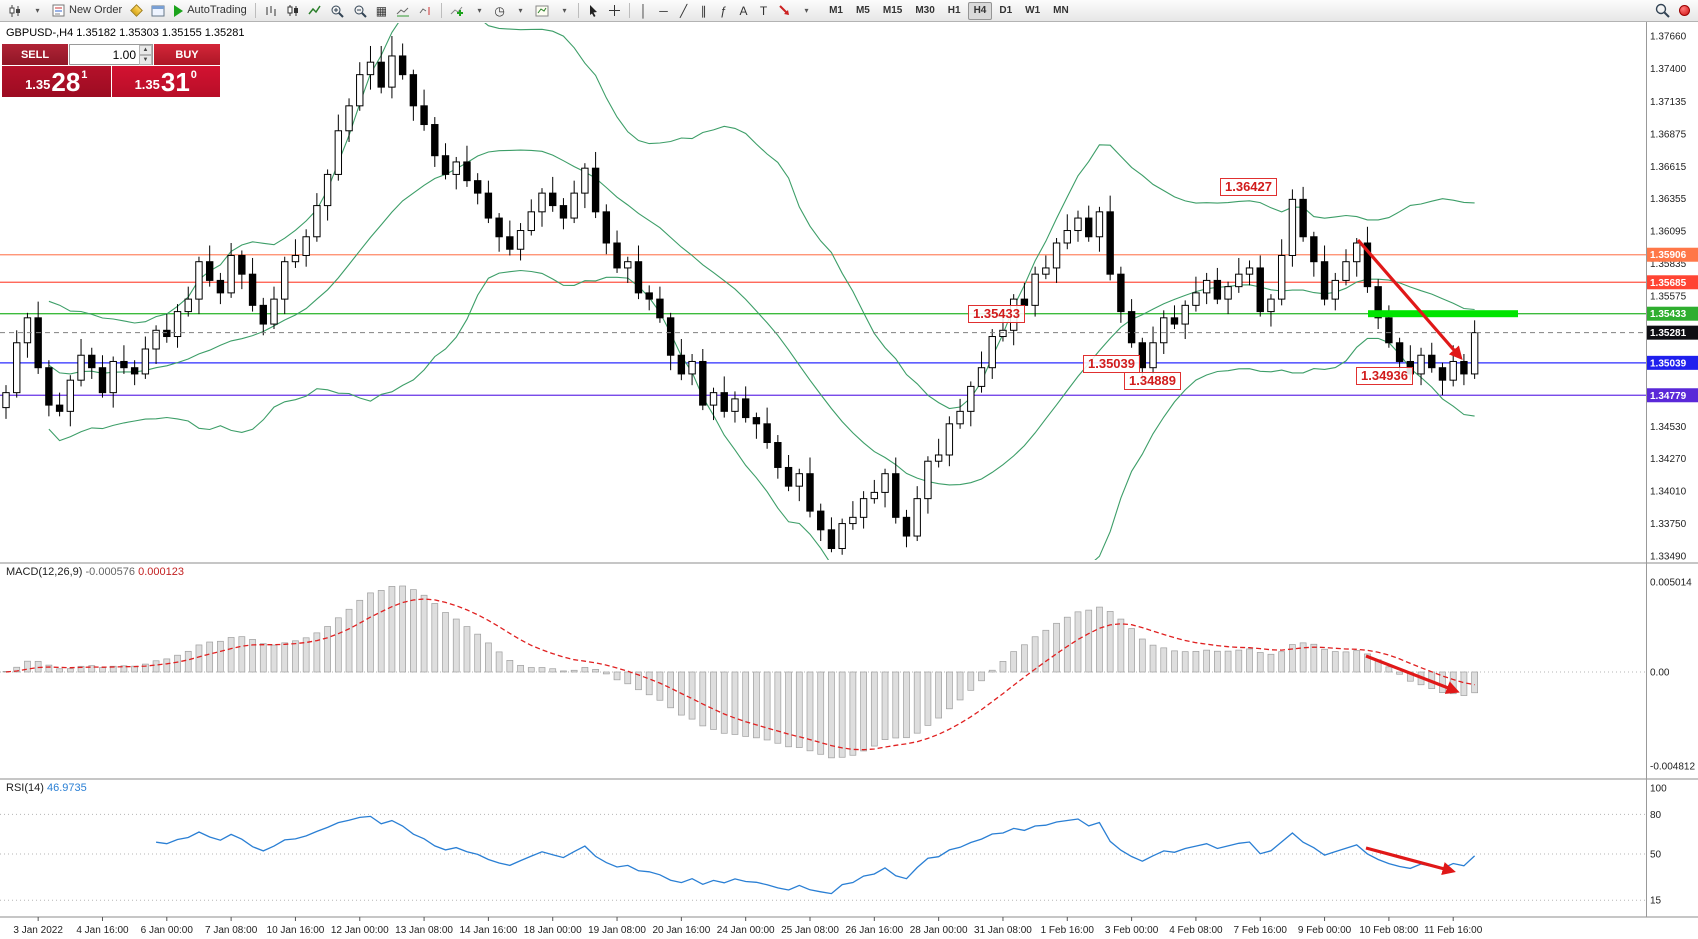 The height and width of the screenshot is (939, 1698). Describe the element at coordinates (1152, 381) in the screenshot. I see `price-annotation: 1.34889` at that location.